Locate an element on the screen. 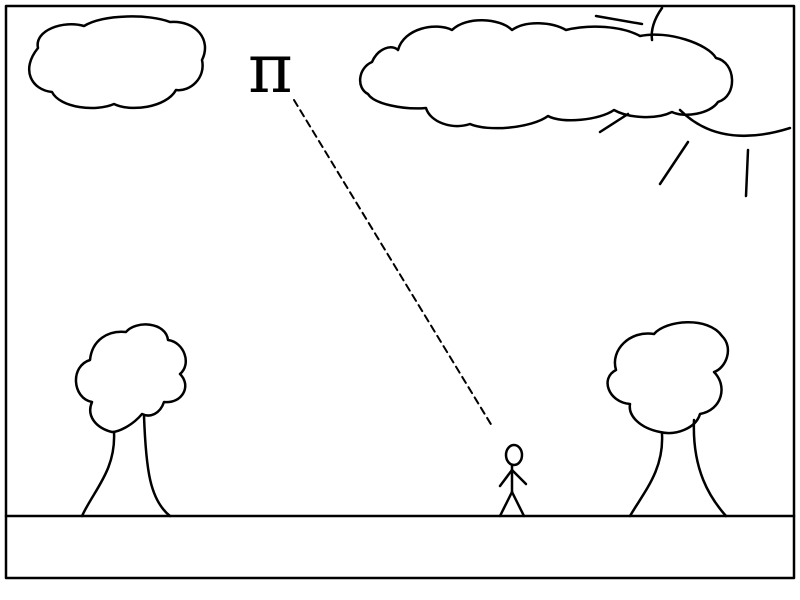 This screenshot has height=600, width=800. sight-line is located at coordinates (393, 263).